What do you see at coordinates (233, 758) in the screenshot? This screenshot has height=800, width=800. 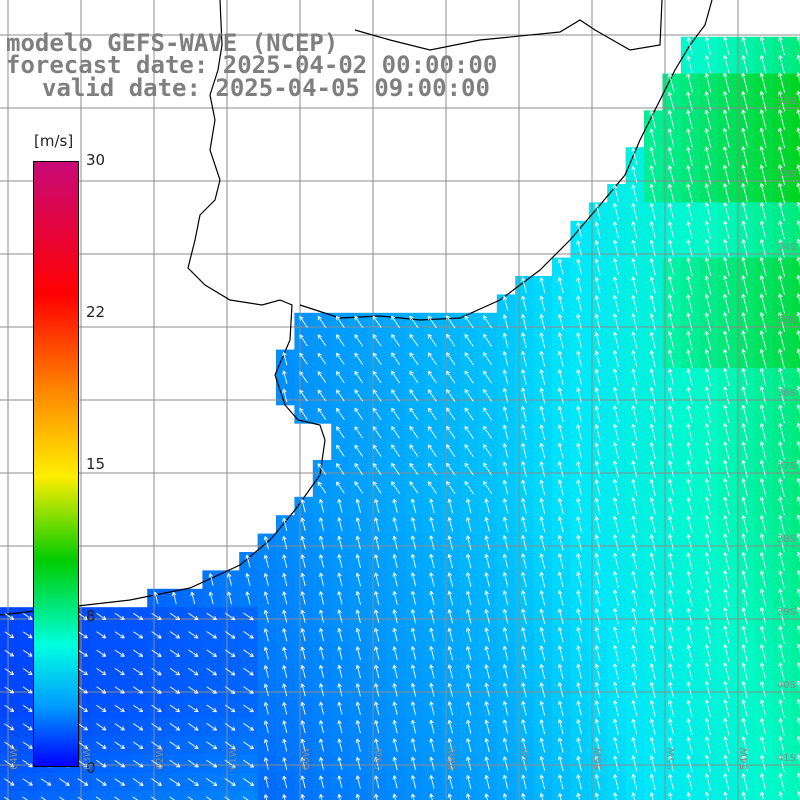 I see `longitude-label: 61W` at bounding box center [233, 758].